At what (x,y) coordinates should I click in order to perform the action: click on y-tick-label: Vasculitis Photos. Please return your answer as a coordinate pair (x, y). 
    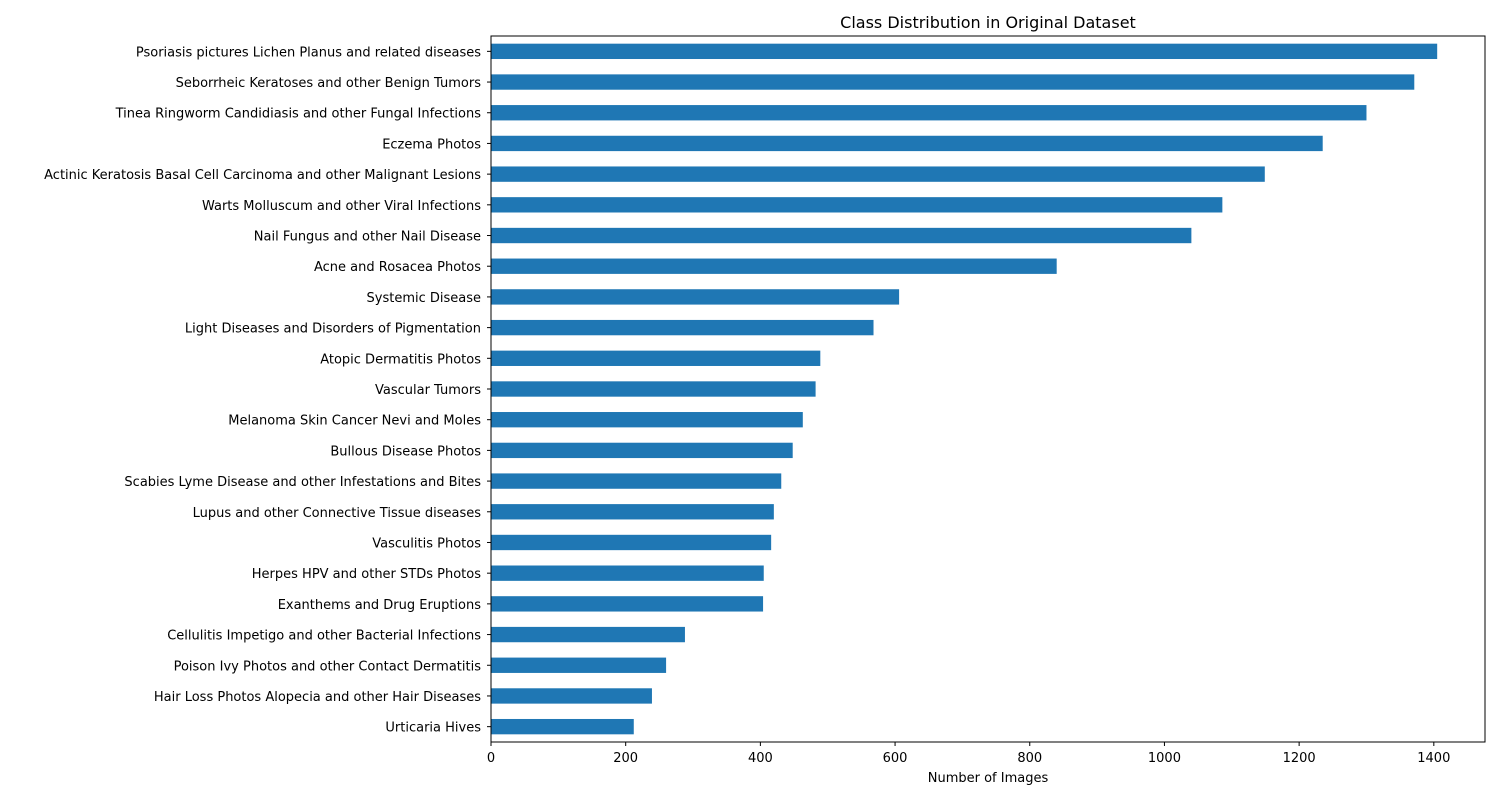
    Looking at the image, I should click on (426, 543).